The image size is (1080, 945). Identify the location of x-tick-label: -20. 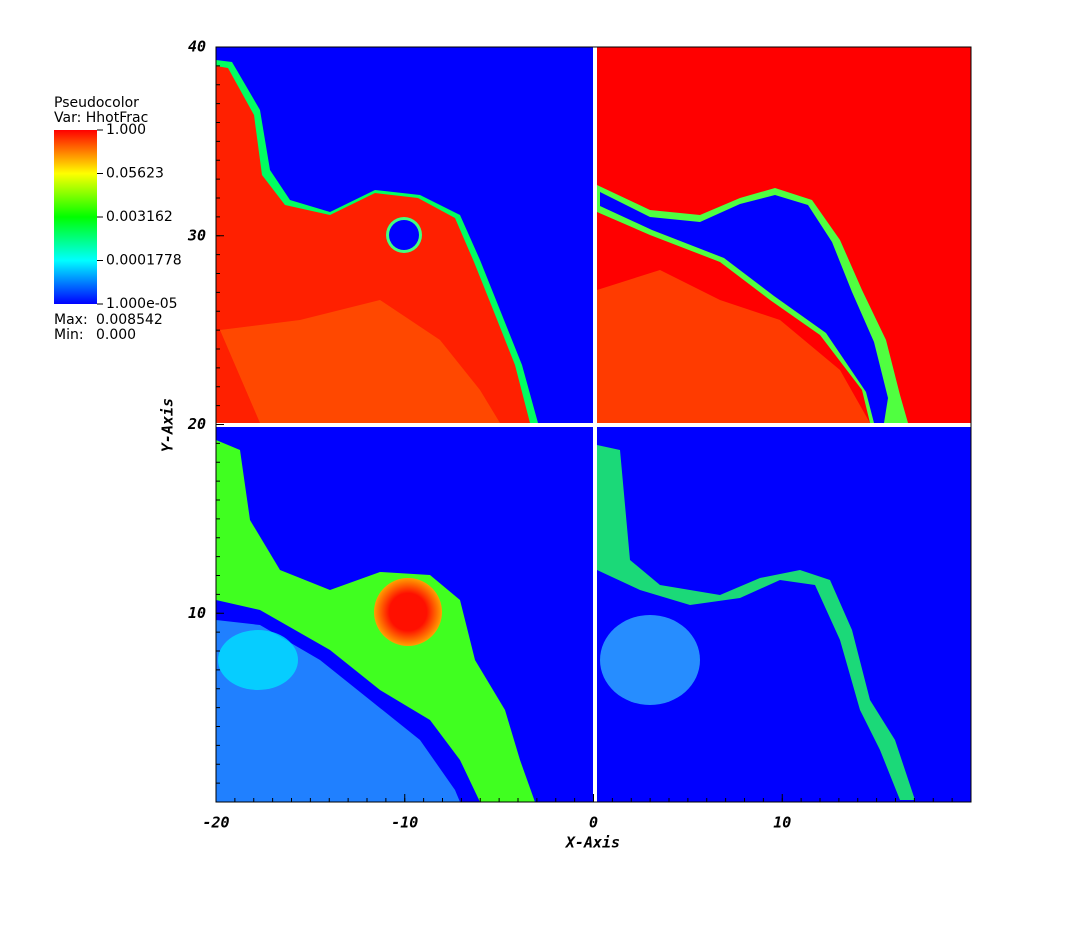
(215, 823).